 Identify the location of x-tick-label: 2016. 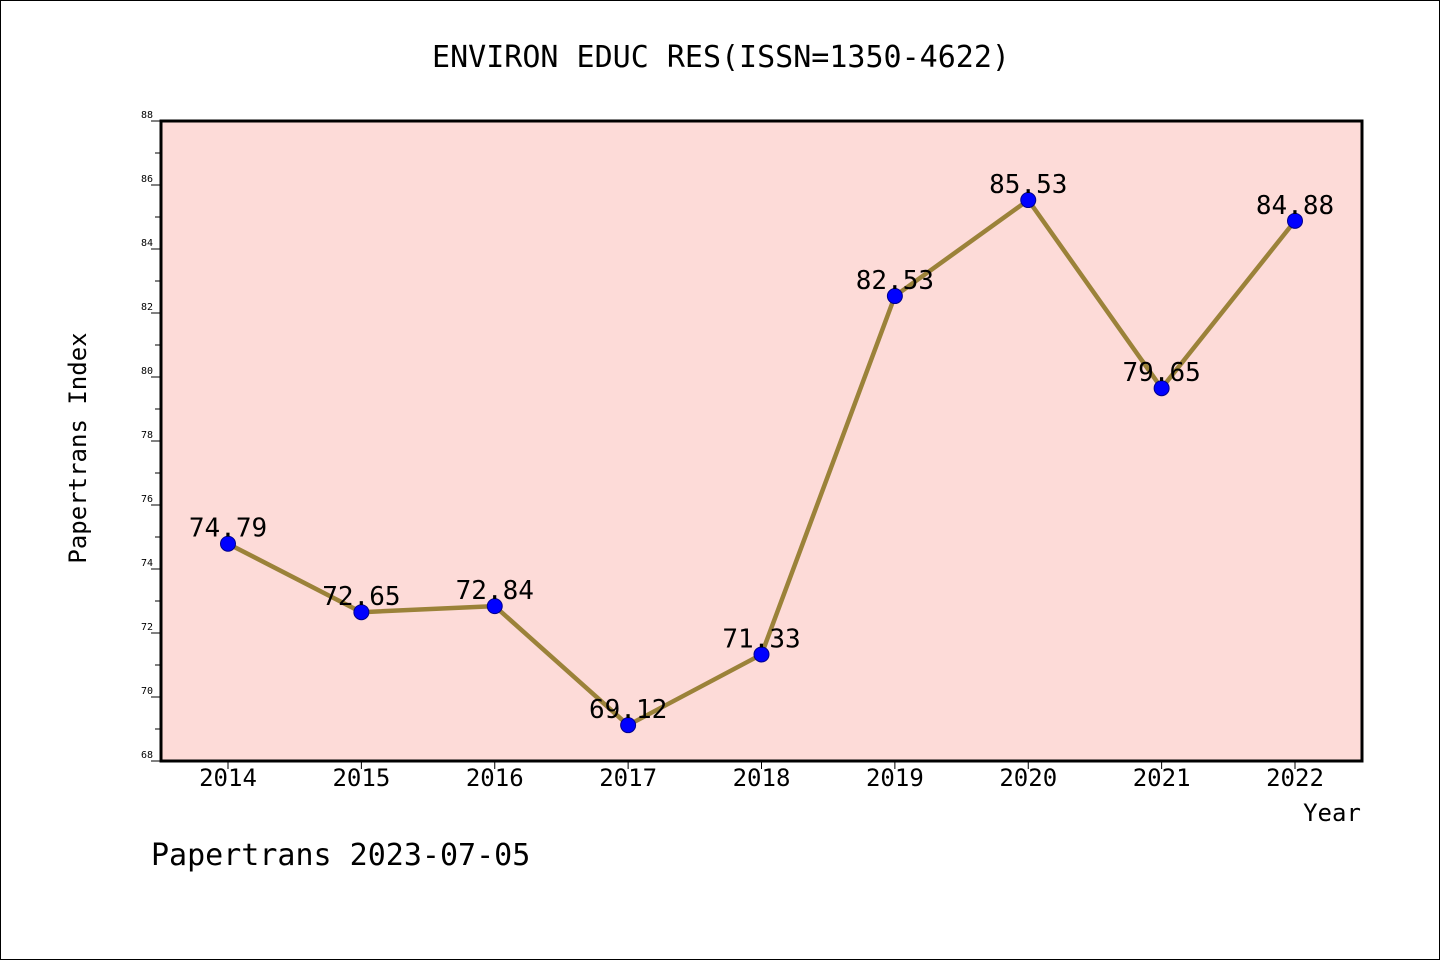
(495, 778).